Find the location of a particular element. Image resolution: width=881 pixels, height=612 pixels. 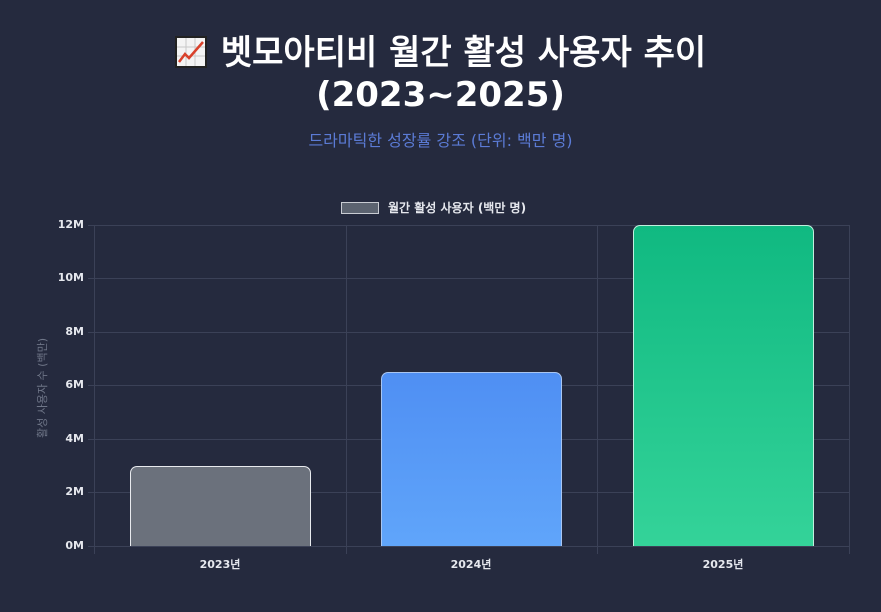

legend-swatch is located at coordinates (360, 207).